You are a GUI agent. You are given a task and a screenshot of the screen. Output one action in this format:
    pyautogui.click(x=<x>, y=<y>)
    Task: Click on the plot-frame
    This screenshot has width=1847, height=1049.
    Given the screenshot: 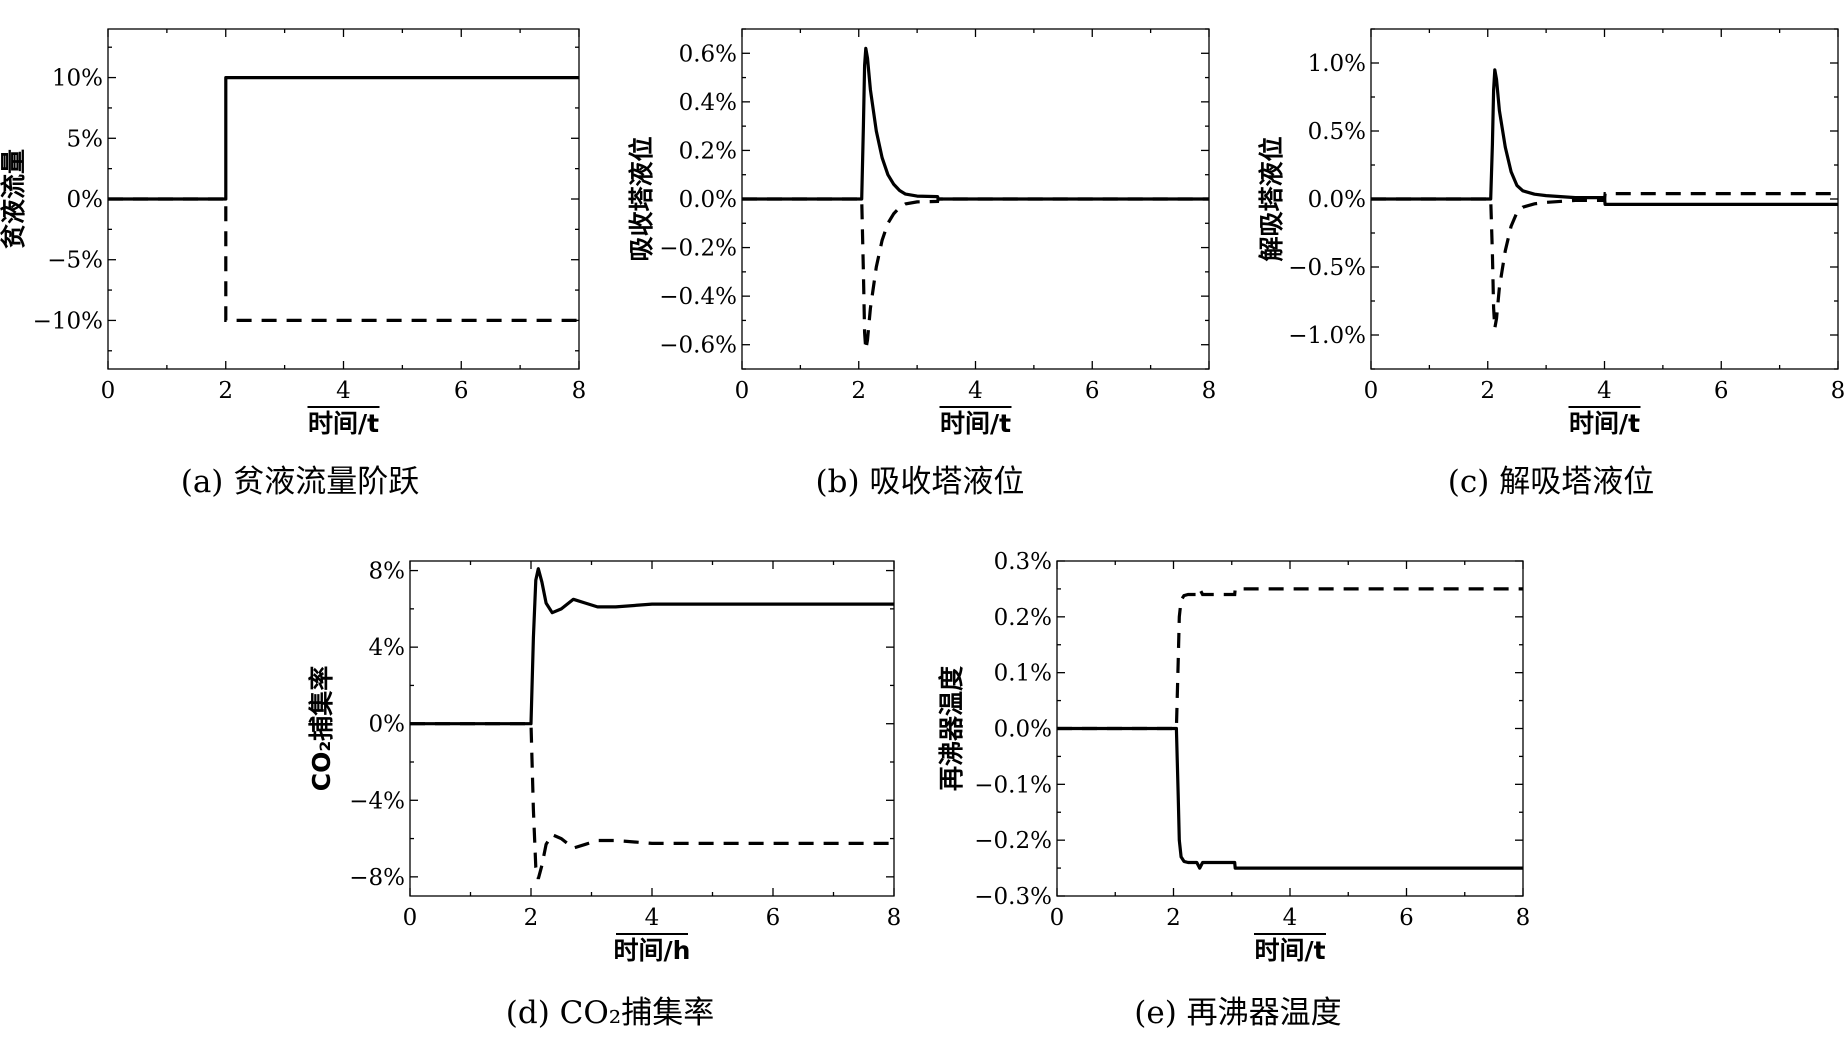 What is the action you would take?
    pyautogui.click(x=652, y=728)
    